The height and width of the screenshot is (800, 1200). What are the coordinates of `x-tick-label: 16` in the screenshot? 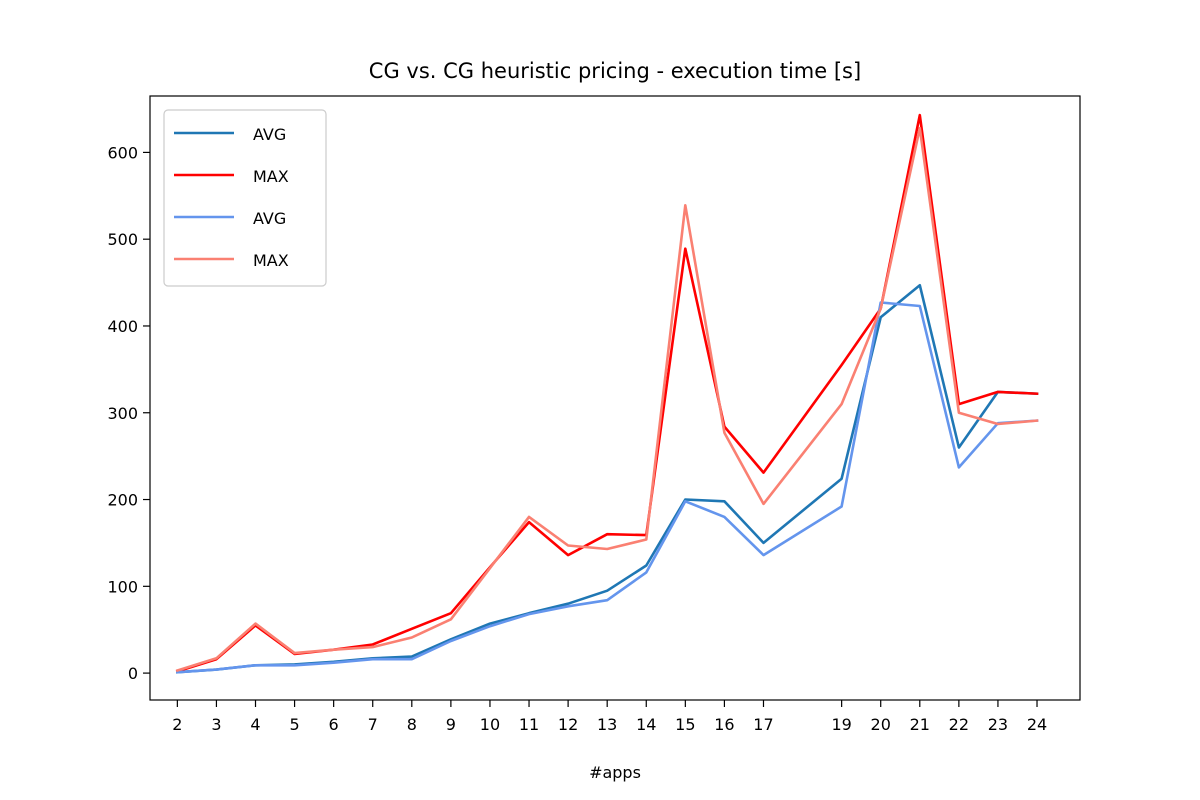 It's located at (724, 724).